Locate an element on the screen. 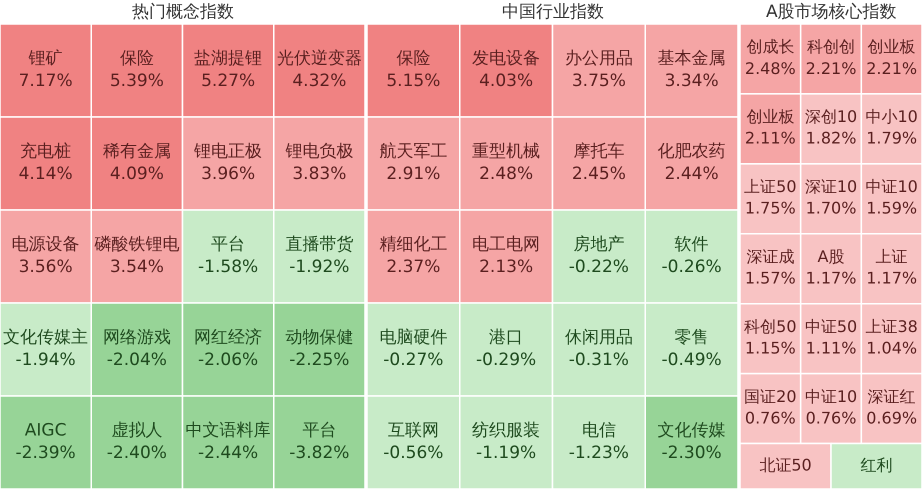  category-label: 北证50 is located at coordinates (785, 464).